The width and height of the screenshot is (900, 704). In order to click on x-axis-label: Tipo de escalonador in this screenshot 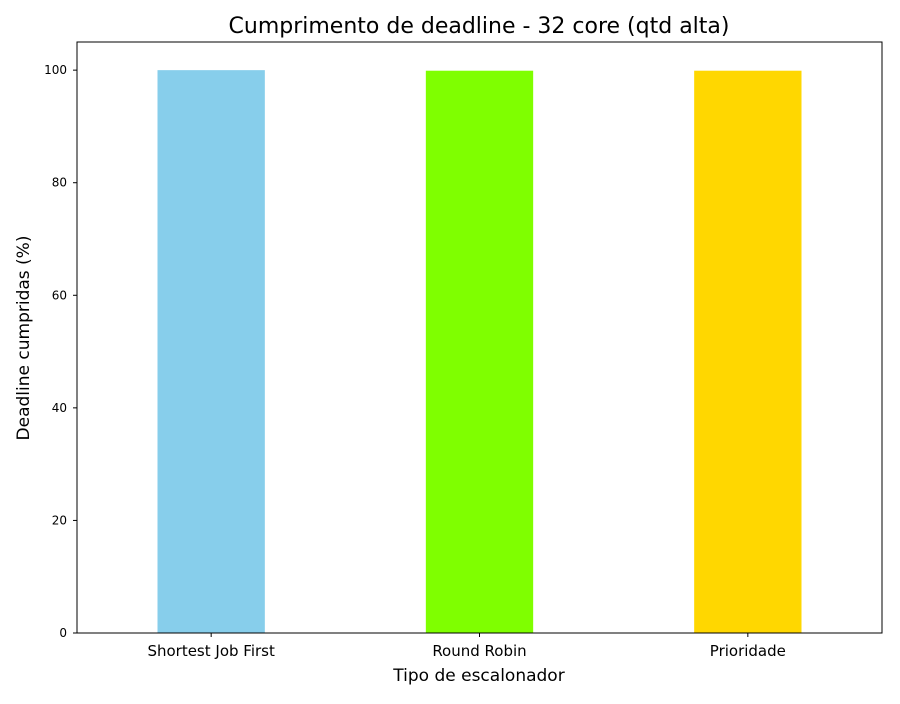, I will do `click(478, 676)`.